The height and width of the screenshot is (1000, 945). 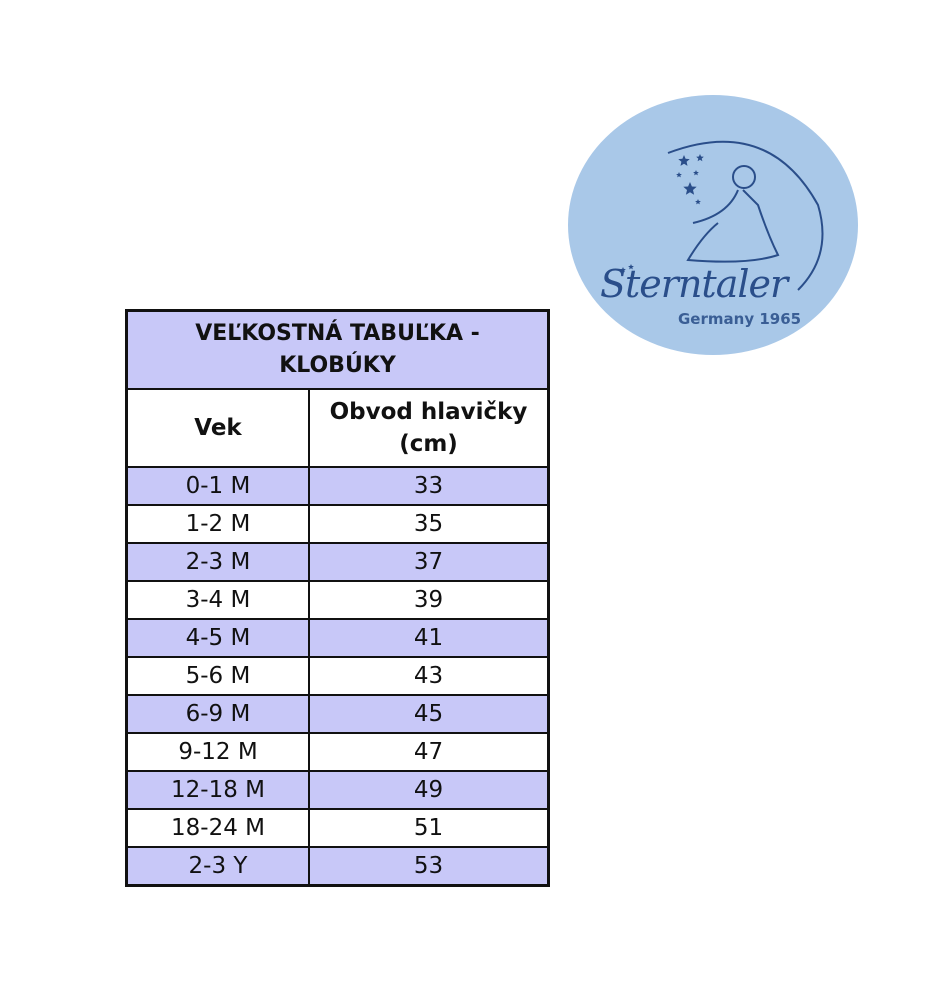 I want to click on table-row: 6-9 M 45, so click(x=337, y=714).